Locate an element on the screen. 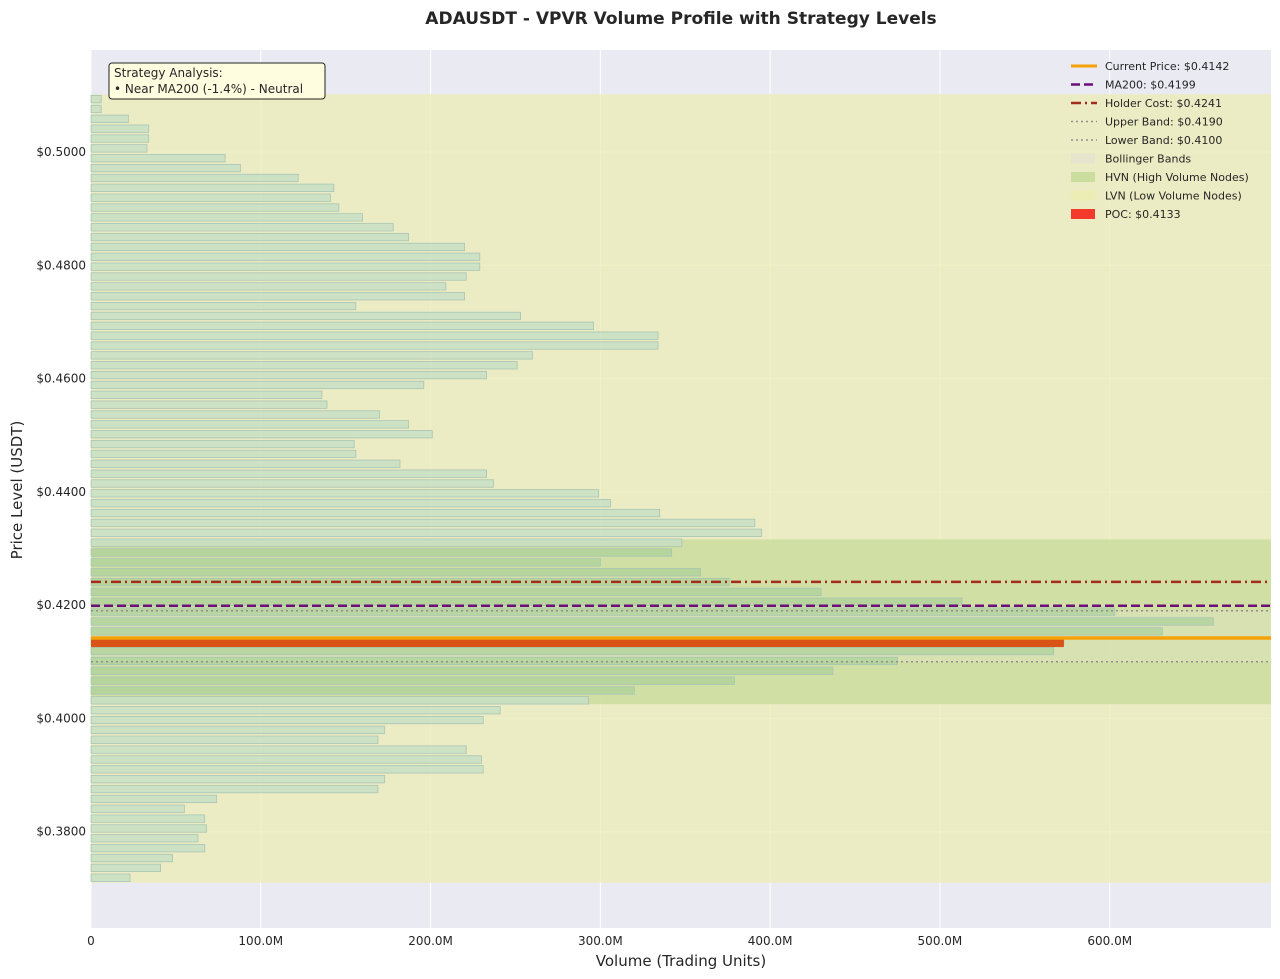 The image size is (1280, 979). y-tick-label: $0.4000 is located at coordinates (61, 718).